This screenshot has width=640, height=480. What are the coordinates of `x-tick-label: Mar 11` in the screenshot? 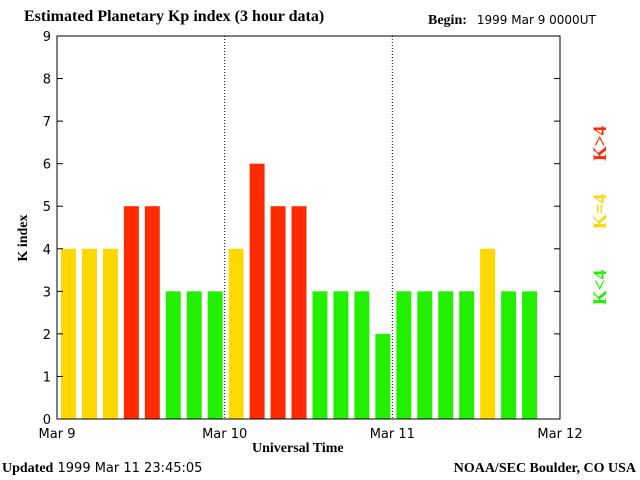 It's located at (392, 434).